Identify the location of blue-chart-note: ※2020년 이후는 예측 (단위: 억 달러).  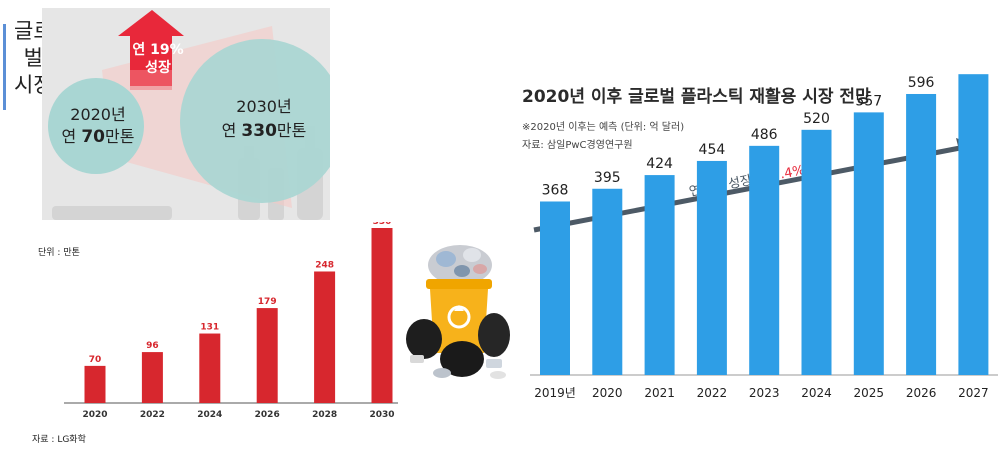
(603, 126).